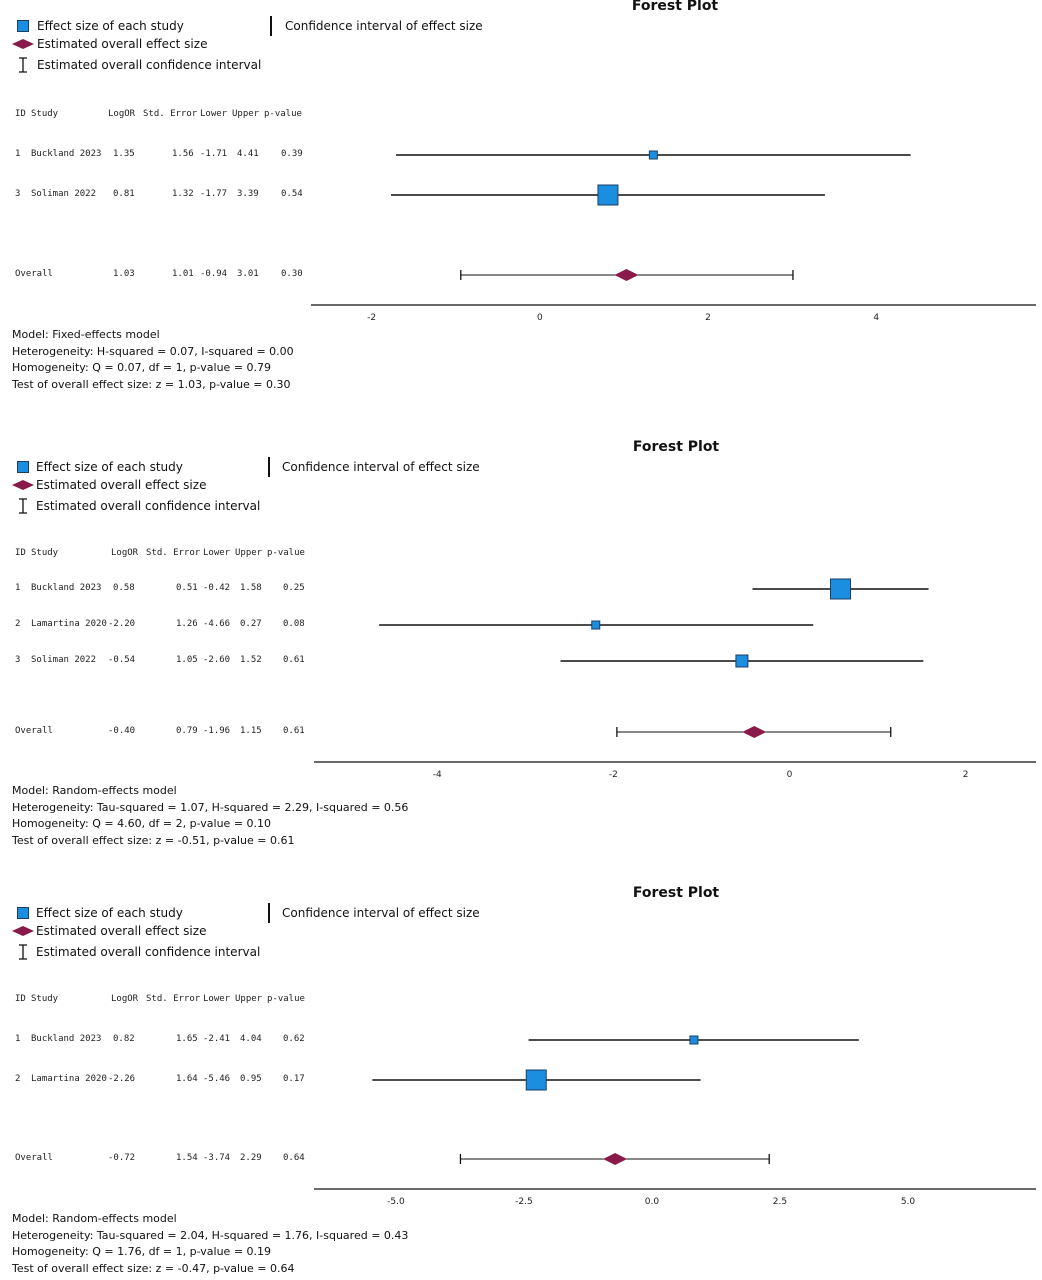  I want to click on row-upper: 4.04, so click(251, 1039).